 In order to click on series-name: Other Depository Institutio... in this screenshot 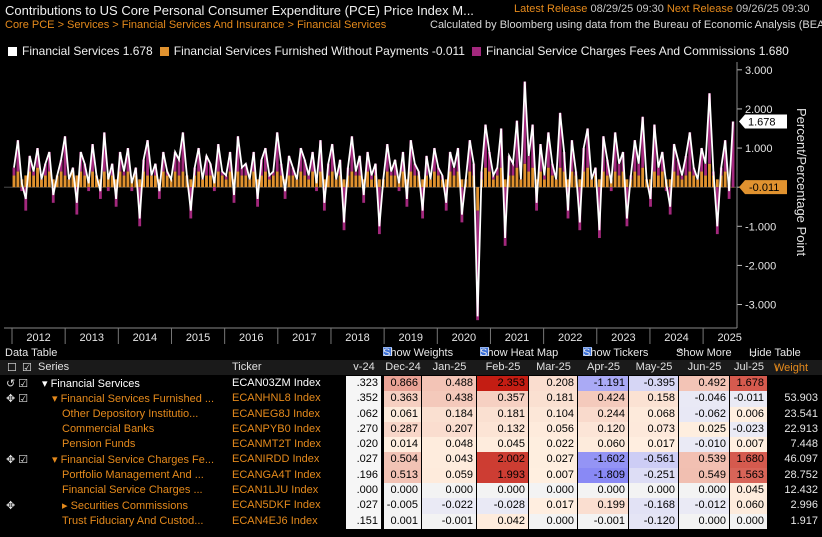, I will do `click(130, 413)`.